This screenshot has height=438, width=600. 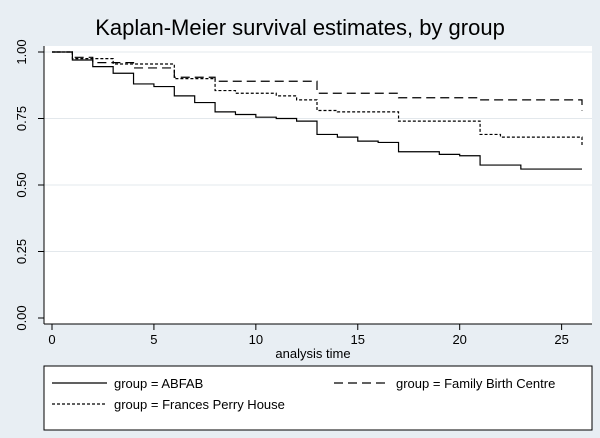 I want to click on survival-curve, so click(x=317, y=81).